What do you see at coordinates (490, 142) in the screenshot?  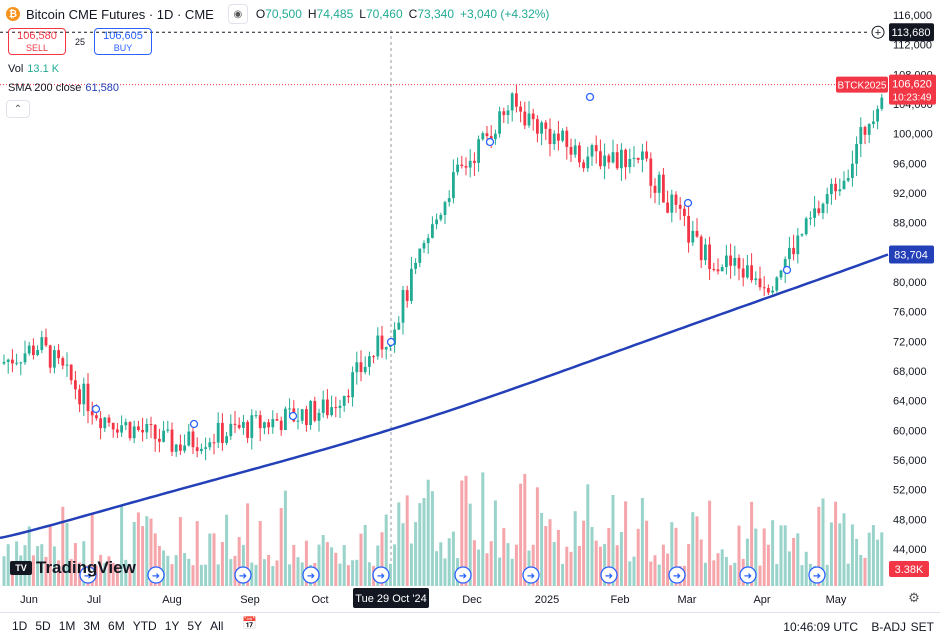 I see `event-marker-icon` at bounding box center [490, 142].